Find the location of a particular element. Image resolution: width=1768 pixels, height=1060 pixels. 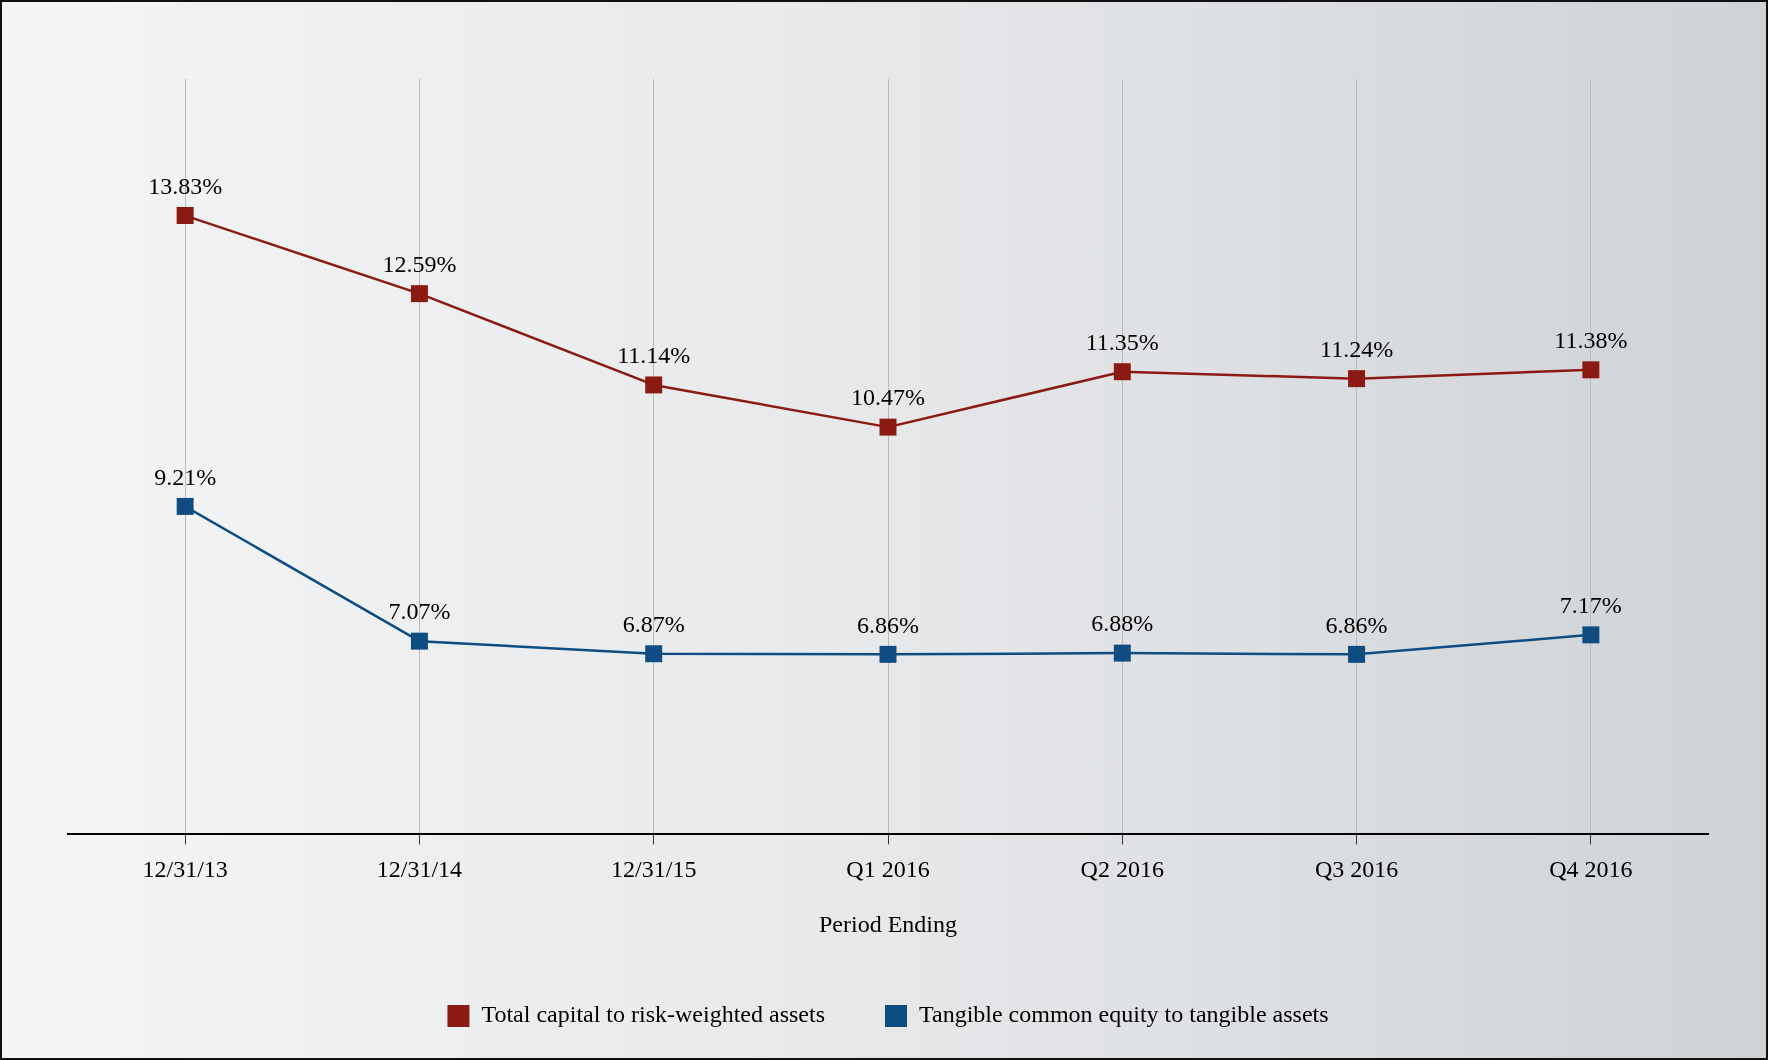

data-label: 12.59% is located at coordinates (419, 263).